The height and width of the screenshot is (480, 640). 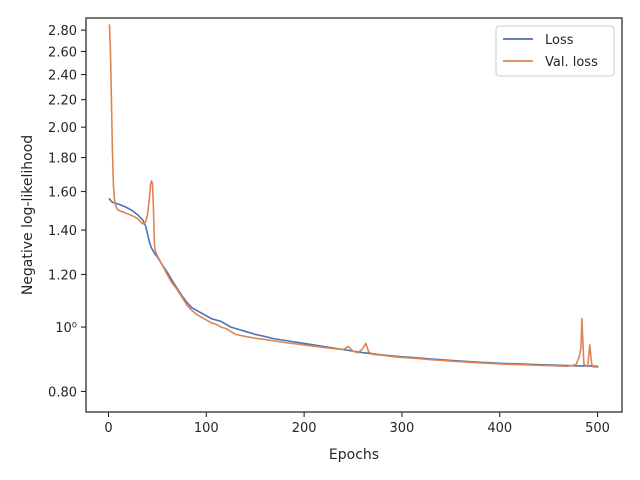 I want to click on x-tick-label: 400, so click(x=499, y=428).